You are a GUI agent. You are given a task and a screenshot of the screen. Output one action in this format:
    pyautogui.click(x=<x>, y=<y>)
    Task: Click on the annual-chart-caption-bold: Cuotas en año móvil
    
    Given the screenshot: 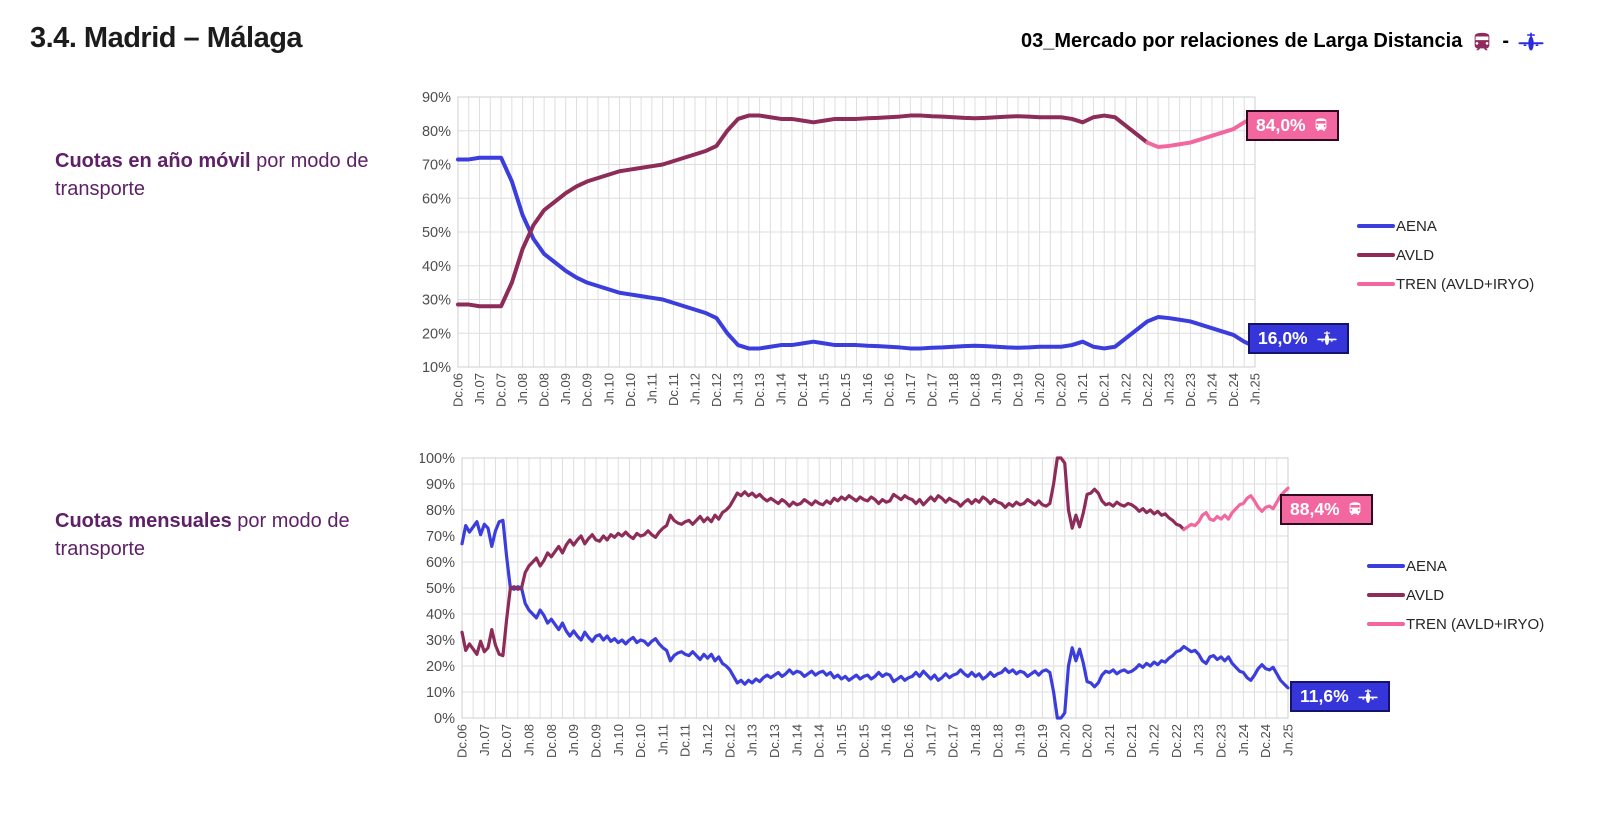 What is the action you would take?
    pyautogui.click(x=153, y=161)
    